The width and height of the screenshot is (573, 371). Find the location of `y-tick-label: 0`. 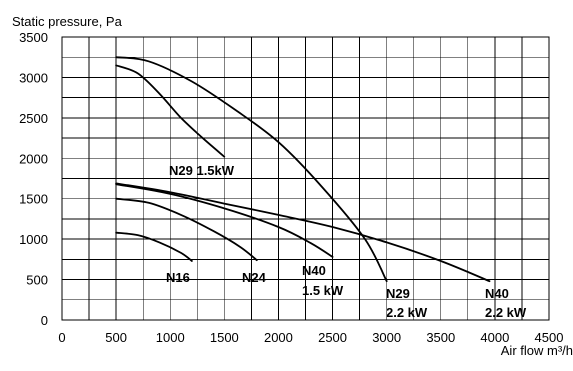

y-tick-label: 0 is located at coordinates (44, 320).